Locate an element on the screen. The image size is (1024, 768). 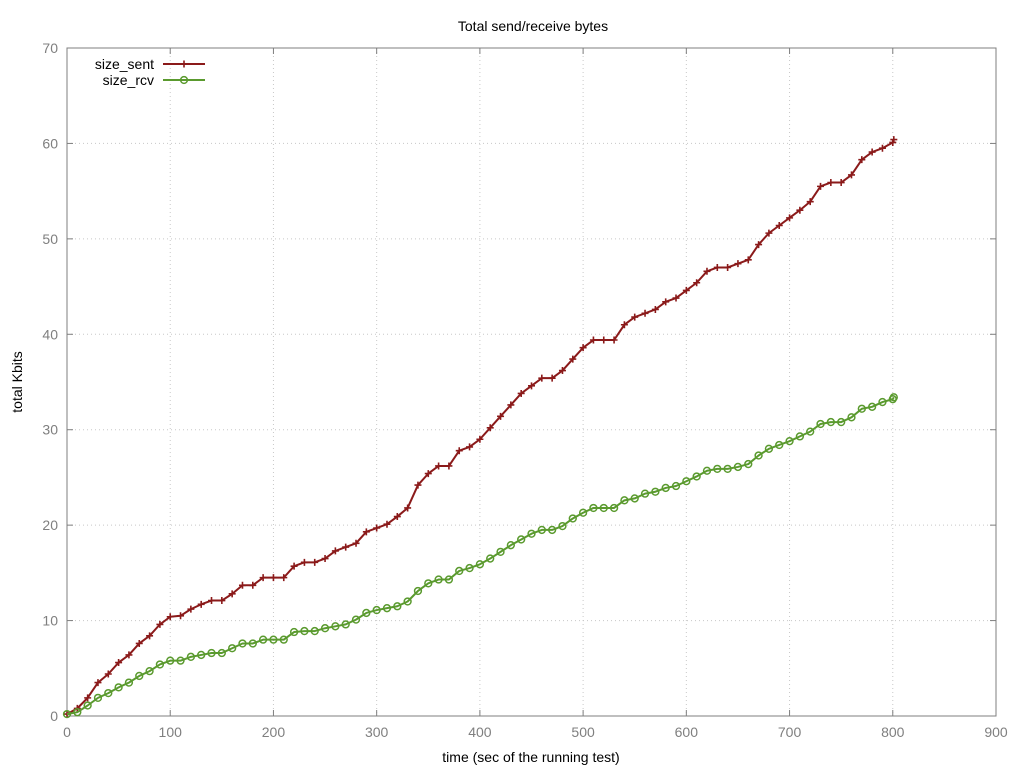
y-tick-label: 60 is located at coordinates (50, 143).